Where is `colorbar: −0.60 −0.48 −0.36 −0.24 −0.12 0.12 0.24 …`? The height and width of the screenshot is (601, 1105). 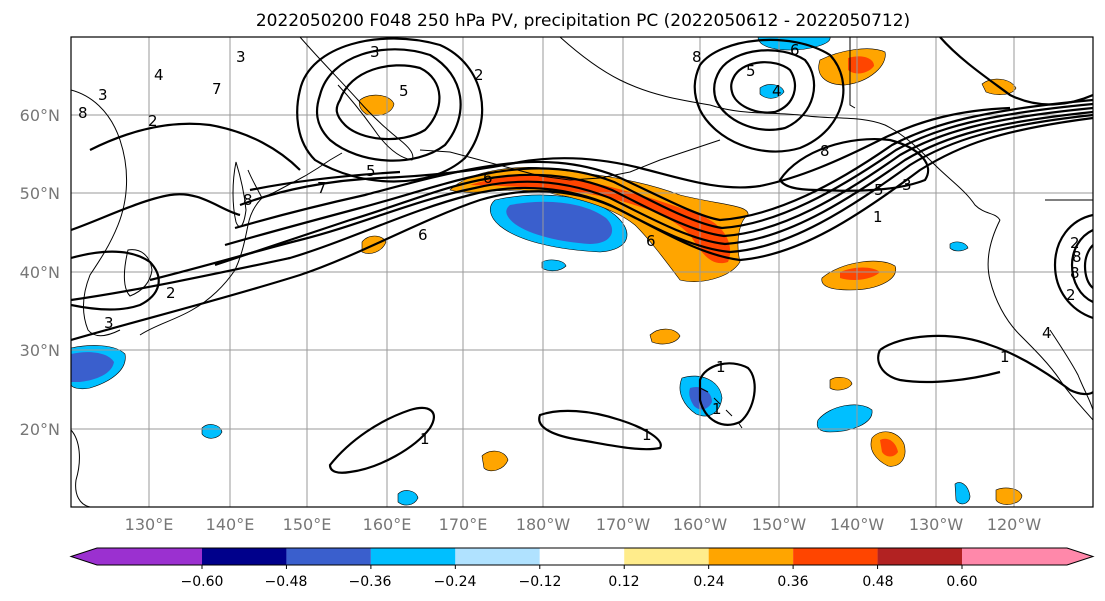 colorbar: −0.60 −0.48 −0.36 −0.24 −0.12 0.12 0.24 … is located at coordinates (582, 568).